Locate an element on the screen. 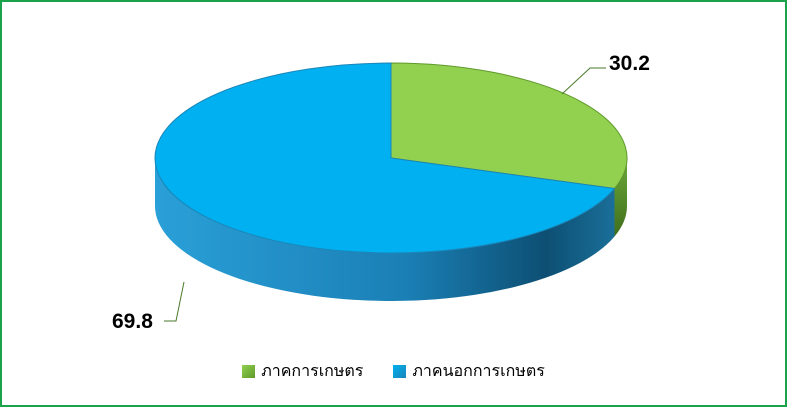  legend-item-0: ภาคการเกษตร is located at coordinates (302, 371).